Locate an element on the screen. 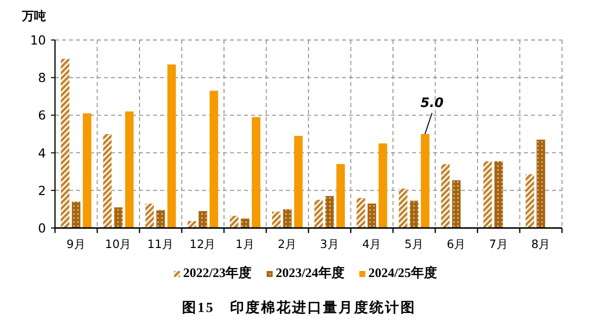 This screenshot has width=598, height=332. legend-label: 2022/23年度 is located at coordinates (217, 272).